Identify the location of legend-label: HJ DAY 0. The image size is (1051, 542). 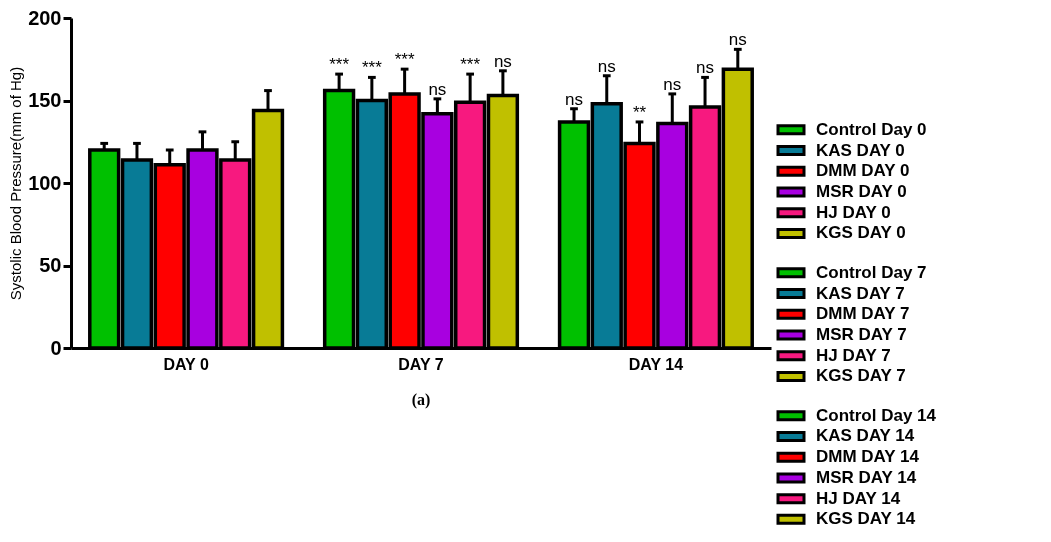
(853, 212).